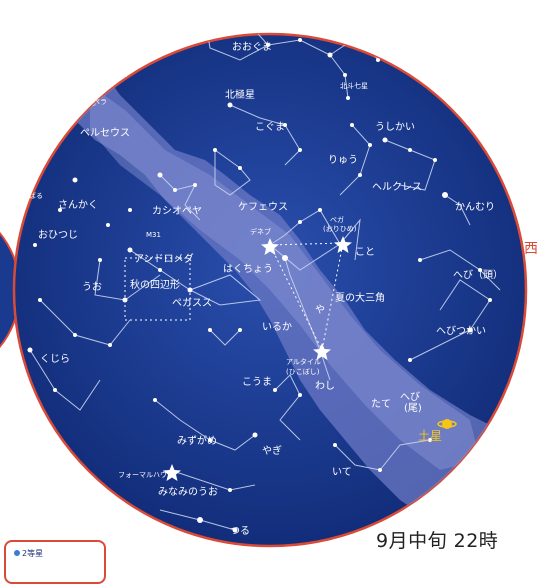 Image resolution: width=537 pixels, height=584 pixels. What do you see at coordinates (96, 102) in the screenshot?
I see `label-kapera: カペラ` at bounding box center [96, 102].